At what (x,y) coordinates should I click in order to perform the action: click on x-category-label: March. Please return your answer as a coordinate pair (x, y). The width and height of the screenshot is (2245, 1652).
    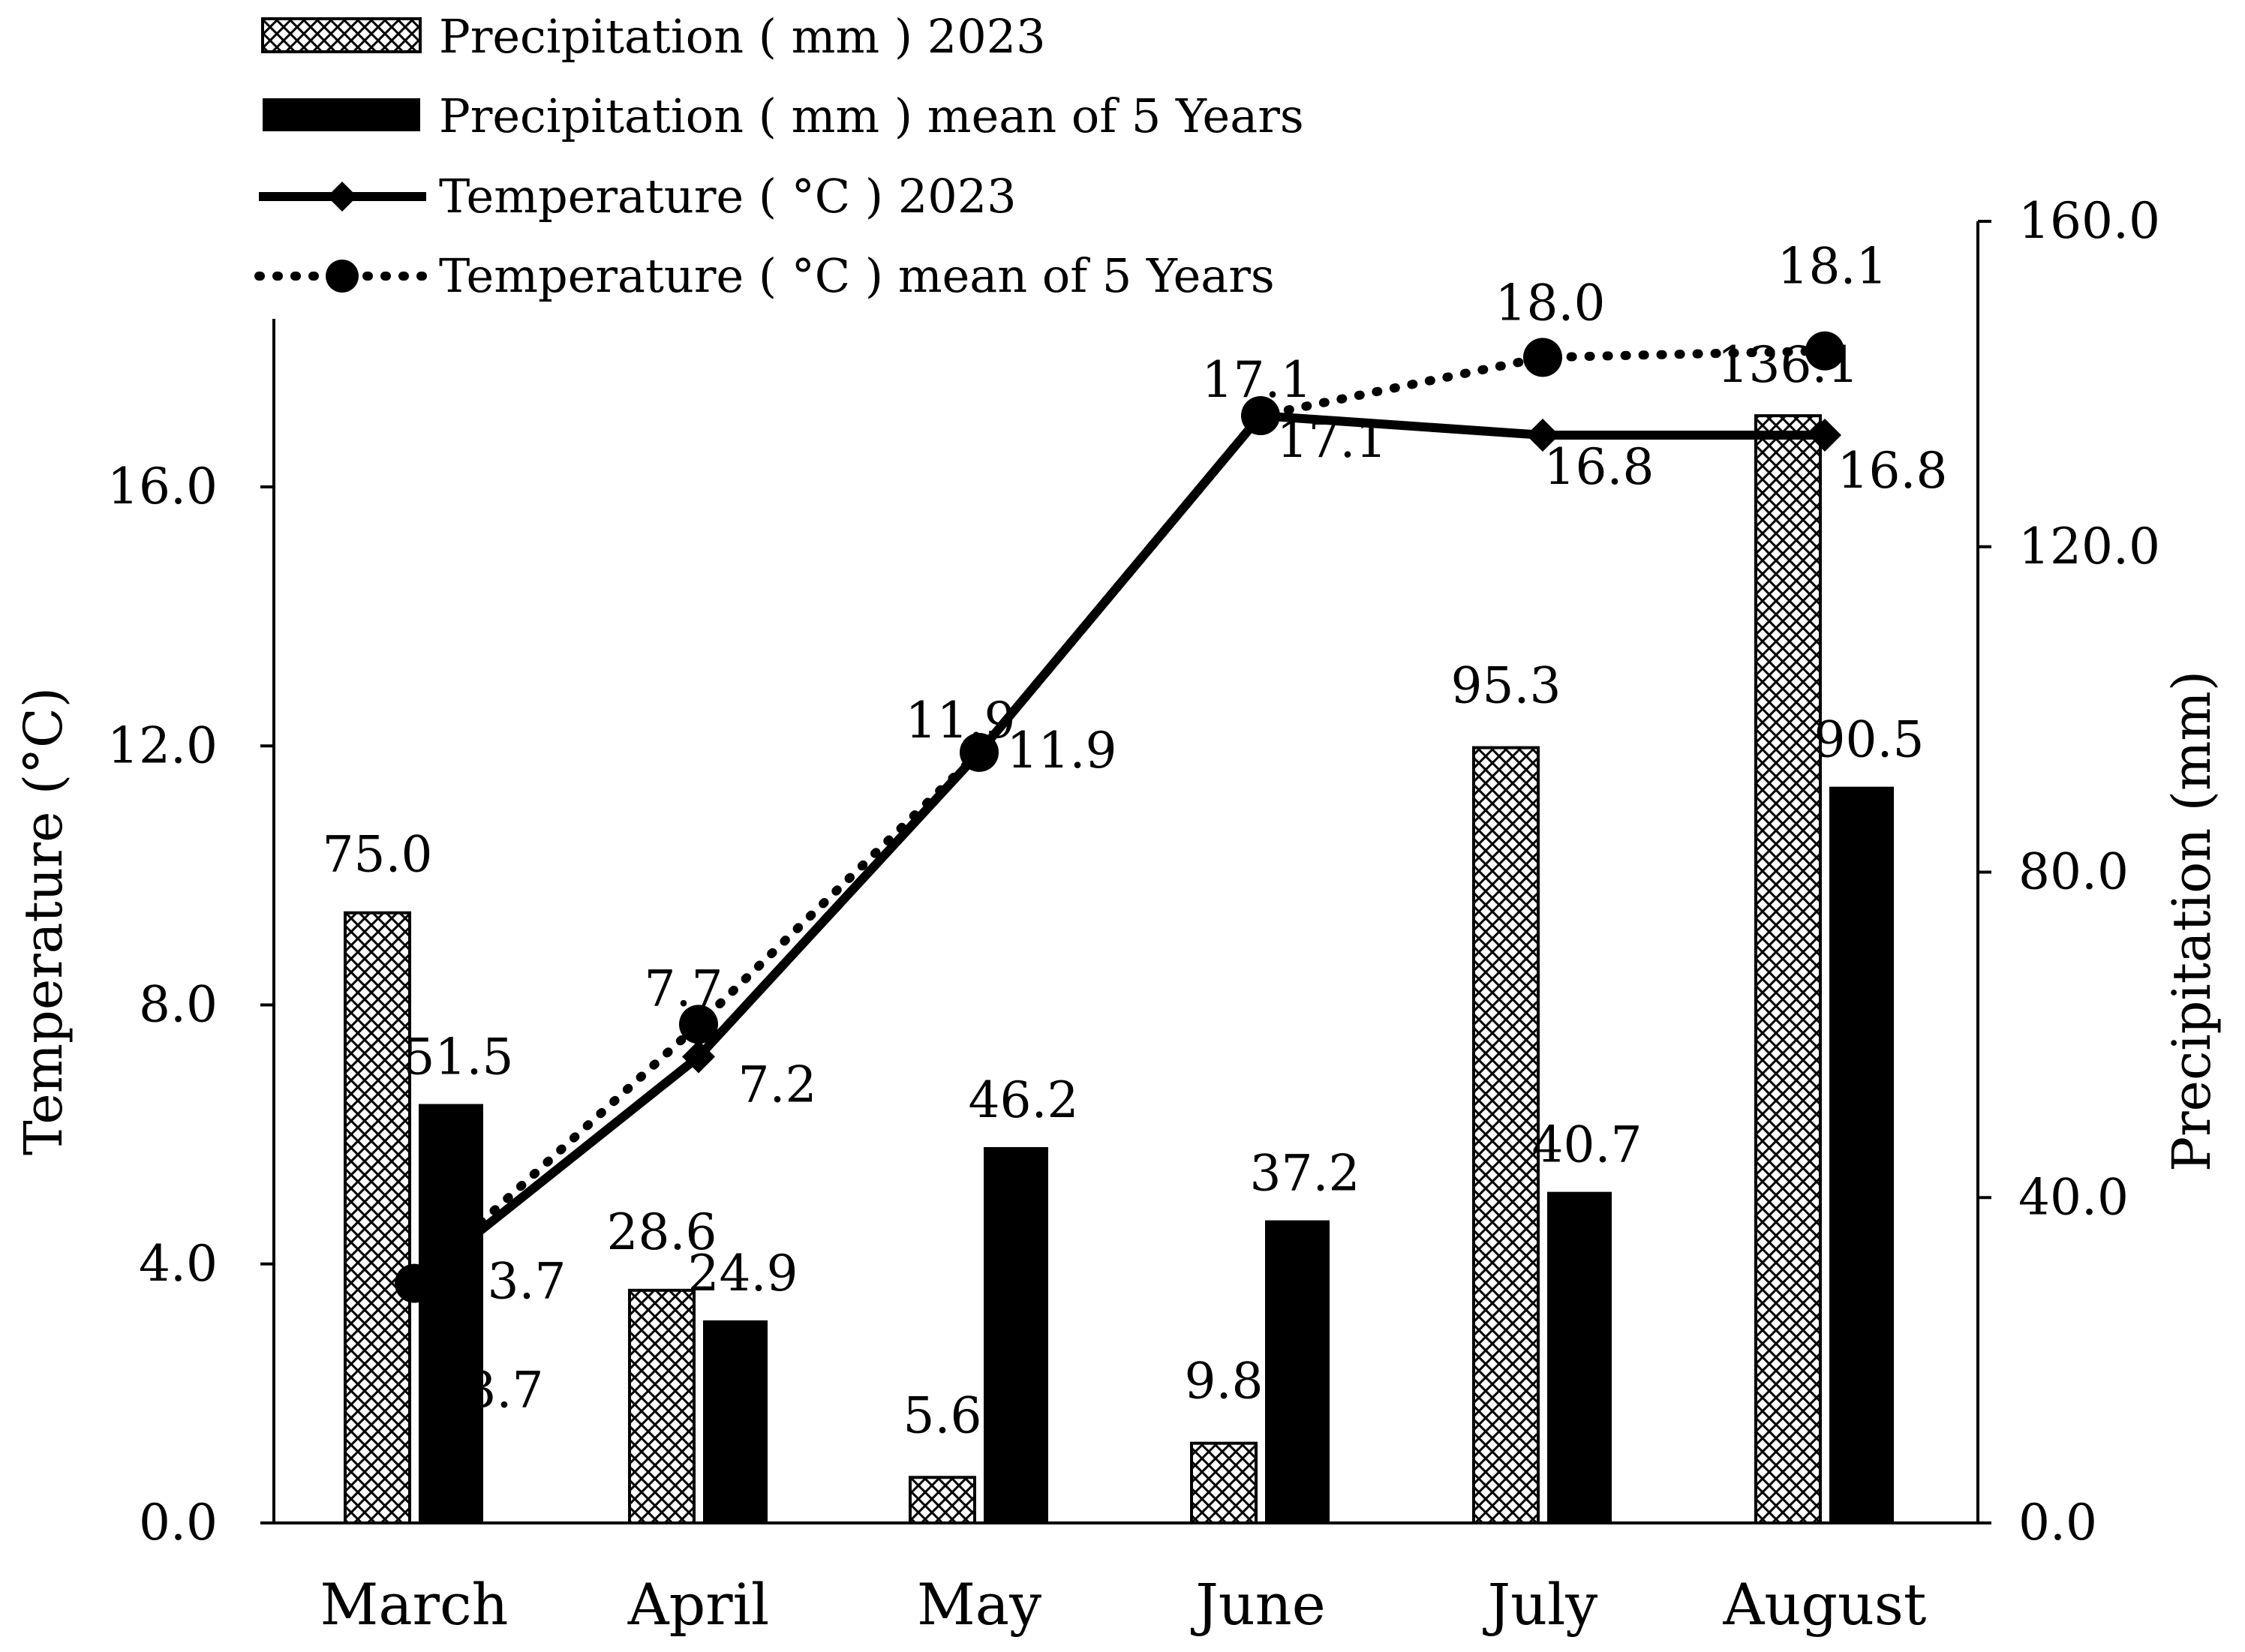
    Looking at the image, I should click on (414, 1604).